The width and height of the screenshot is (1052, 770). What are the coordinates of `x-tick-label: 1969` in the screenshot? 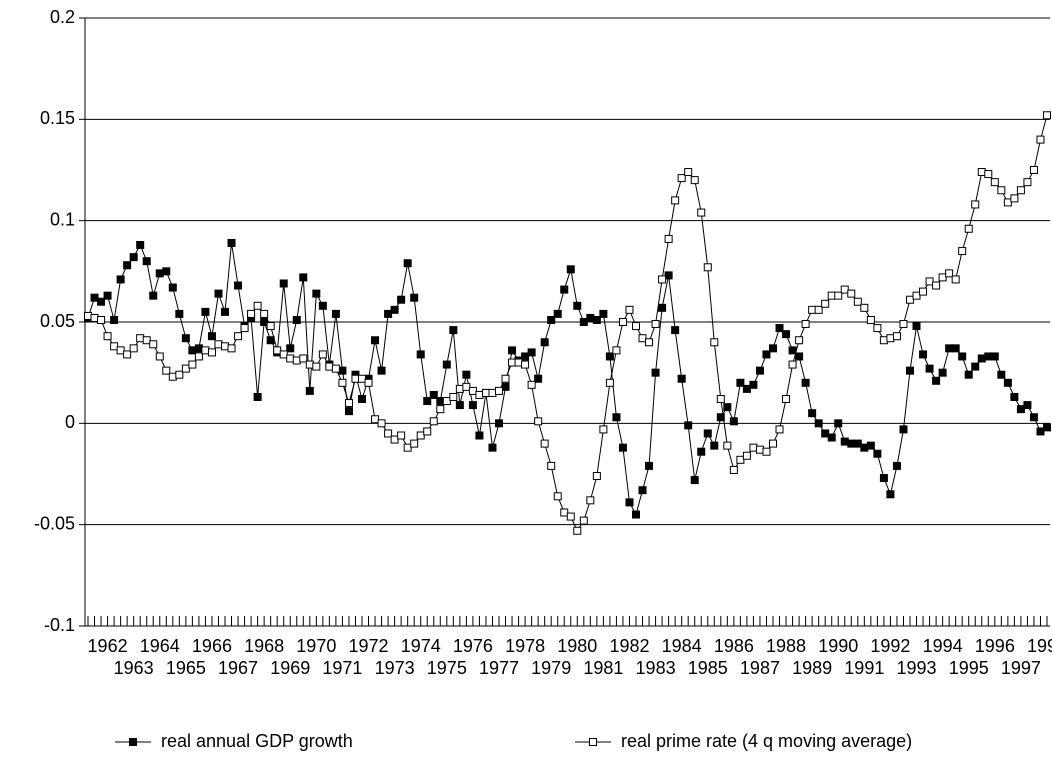 It's located at (290, 668).